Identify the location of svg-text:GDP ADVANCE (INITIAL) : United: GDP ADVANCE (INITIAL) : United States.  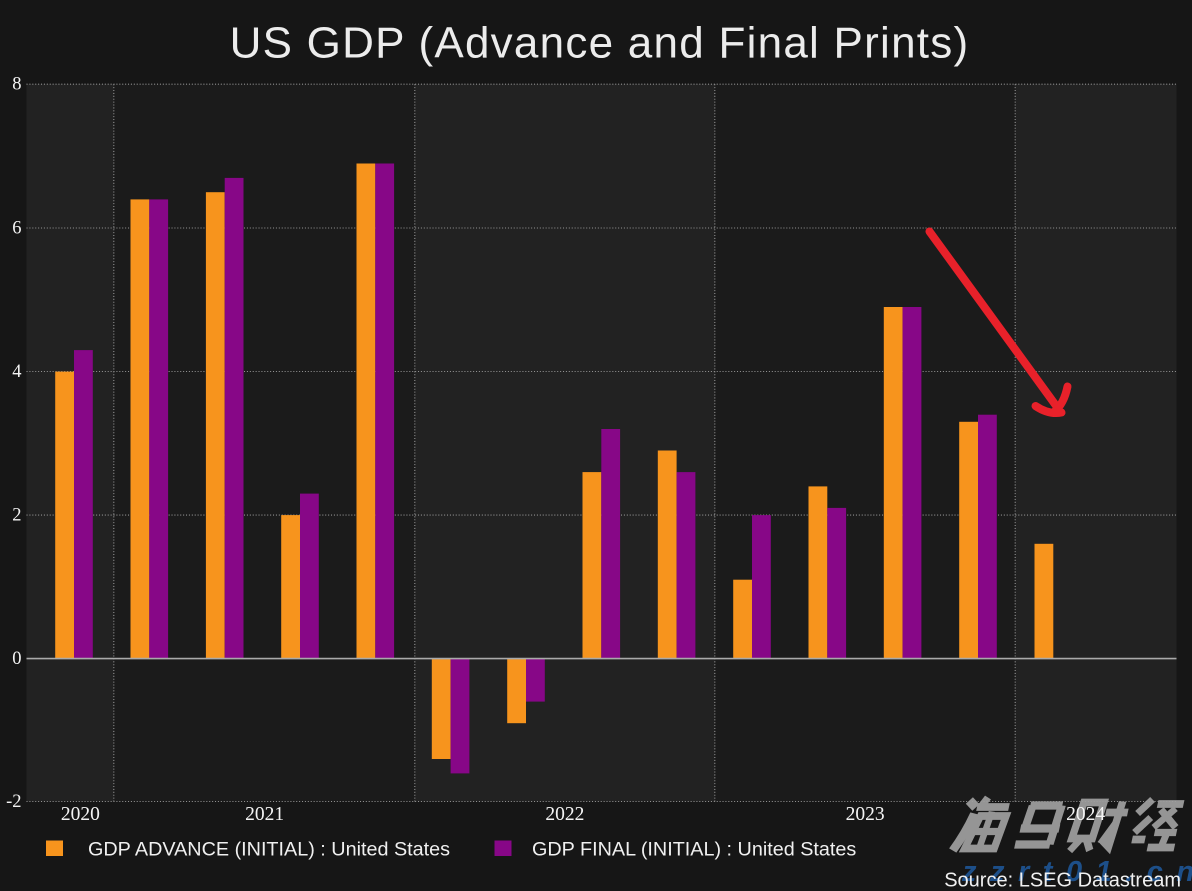
(269, 850).